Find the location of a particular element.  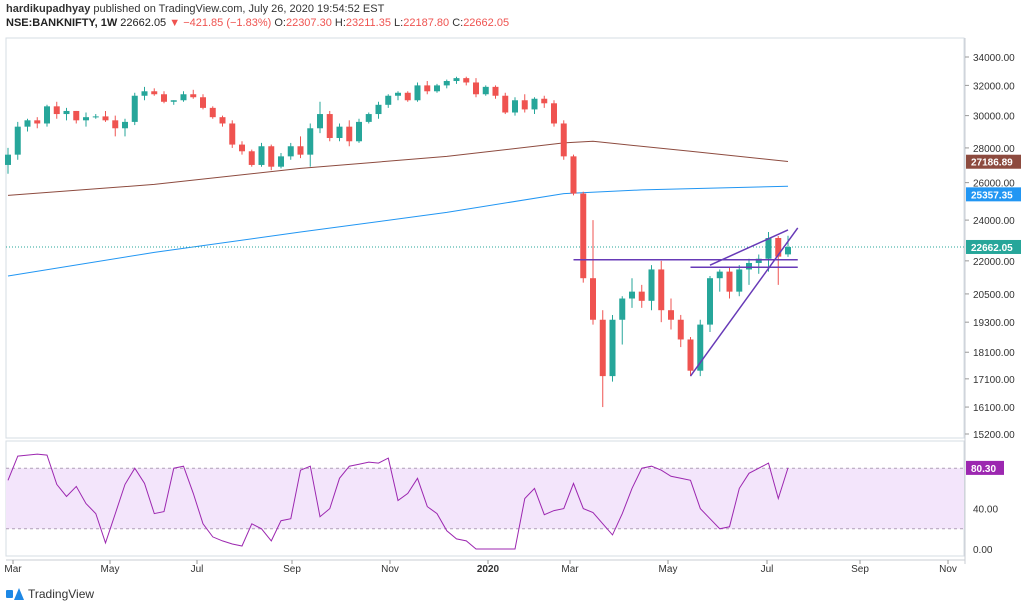

price-tick-label: 26000.00 is located at coordinates (994, 184).